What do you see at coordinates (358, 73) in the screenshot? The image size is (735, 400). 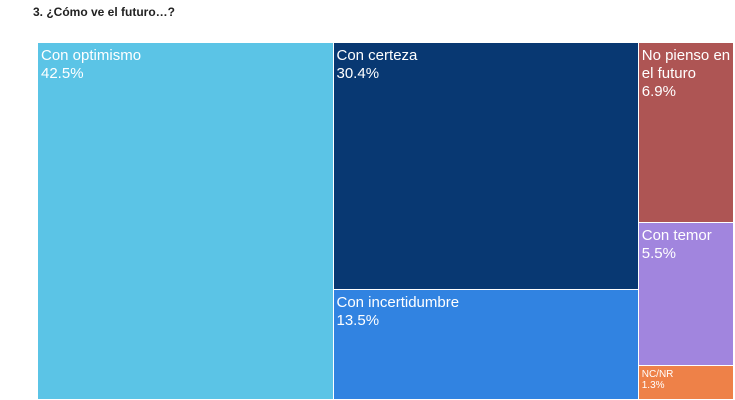 I see `tile-value: 30.4%` at bounding box center [358, 73].